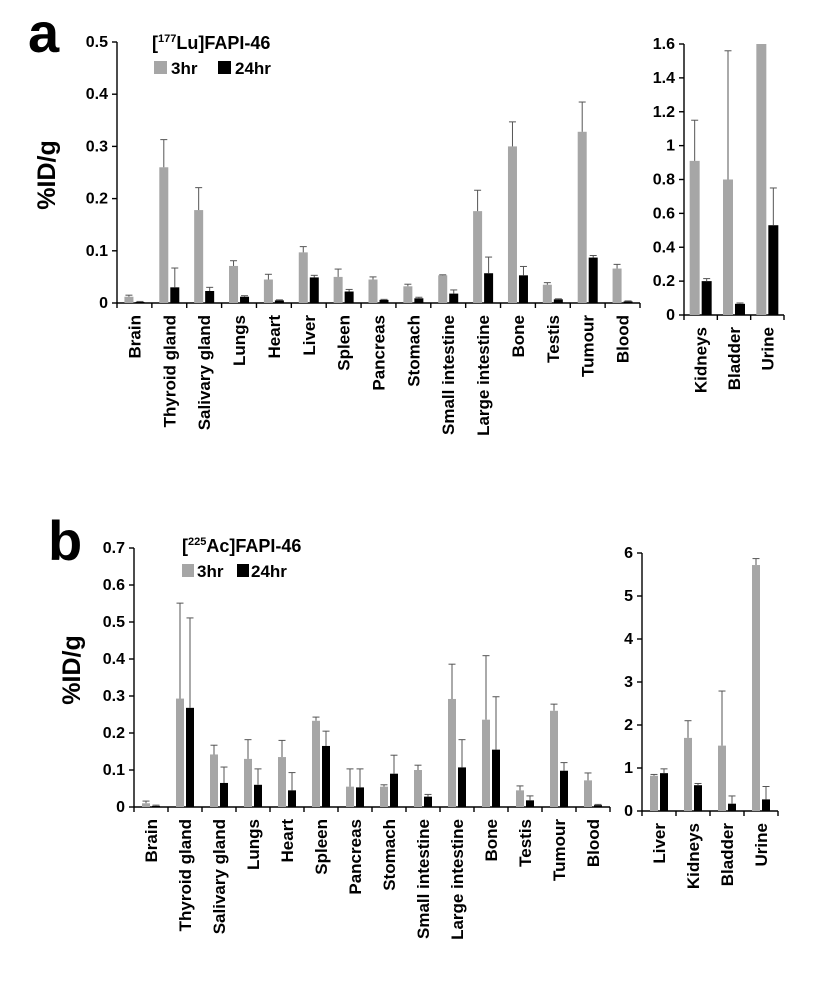 This screenshot has width=840, height=982. I want to click on panel-a-main-y-tick-label: 0.5, so click(97, 42).